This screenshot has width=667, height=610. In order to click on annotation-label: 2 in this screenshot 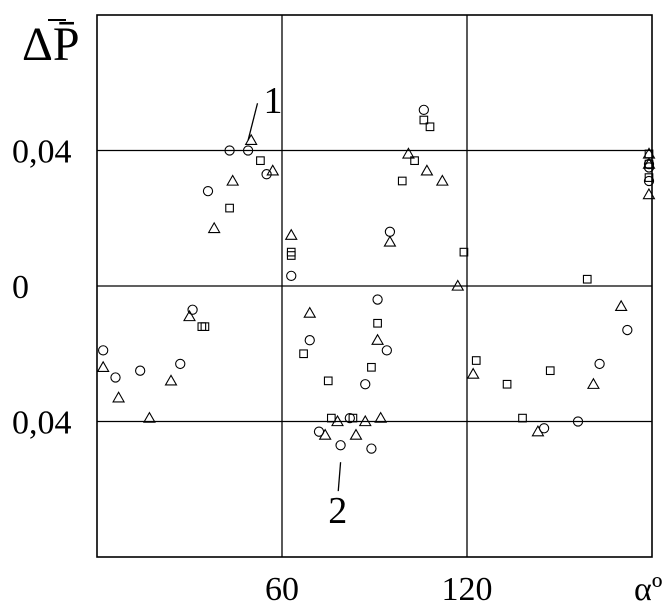, I will do `click(337, 511)`.